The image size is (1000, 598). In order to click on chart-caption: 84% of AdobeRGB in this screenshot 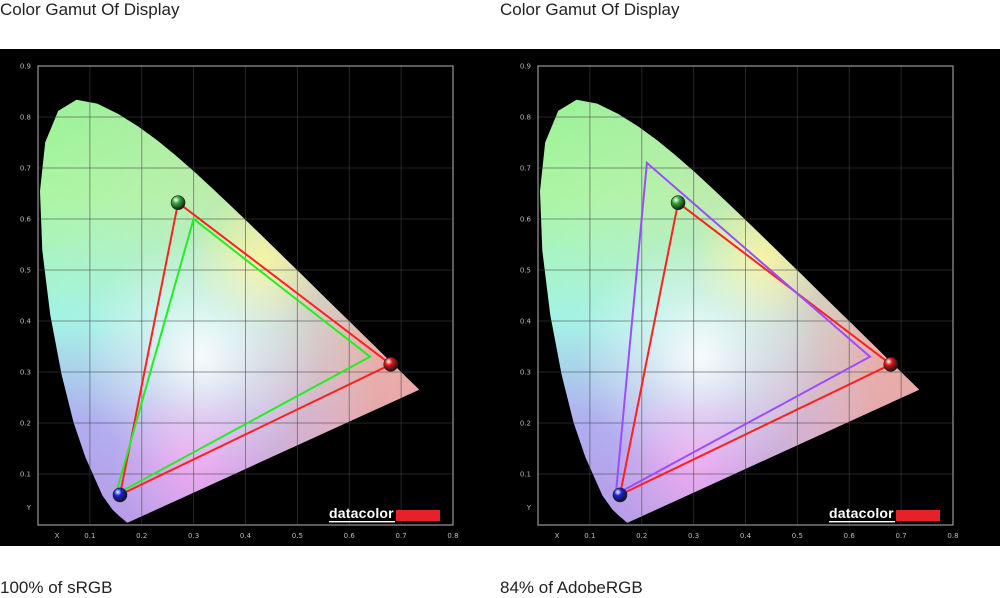, I will do `click(571, 587)`.